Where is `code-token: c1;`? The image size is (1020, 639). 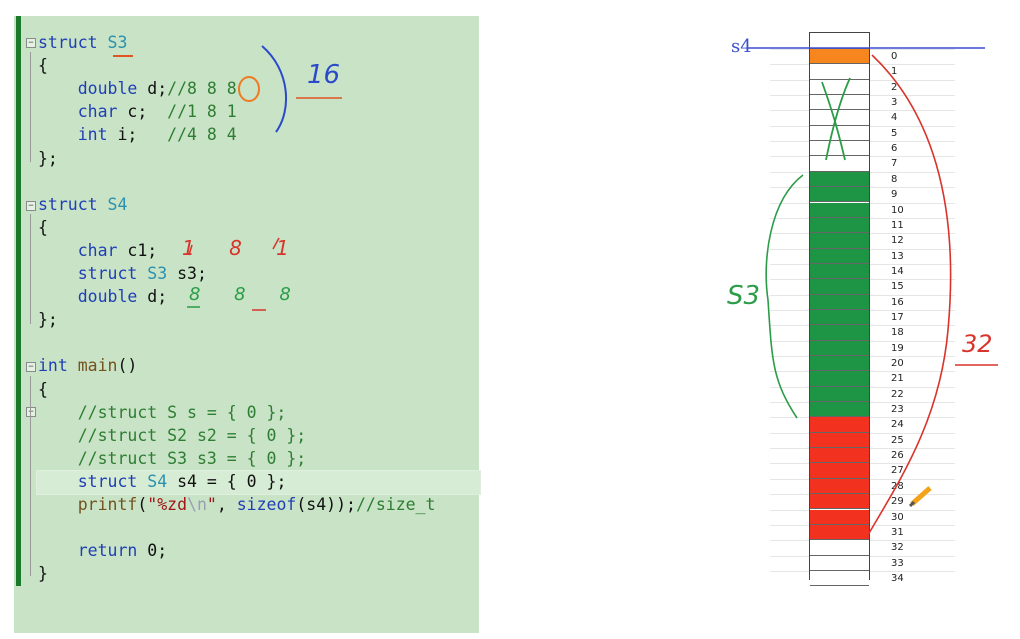
code-token: c1; is located at coordinates (137, 250).